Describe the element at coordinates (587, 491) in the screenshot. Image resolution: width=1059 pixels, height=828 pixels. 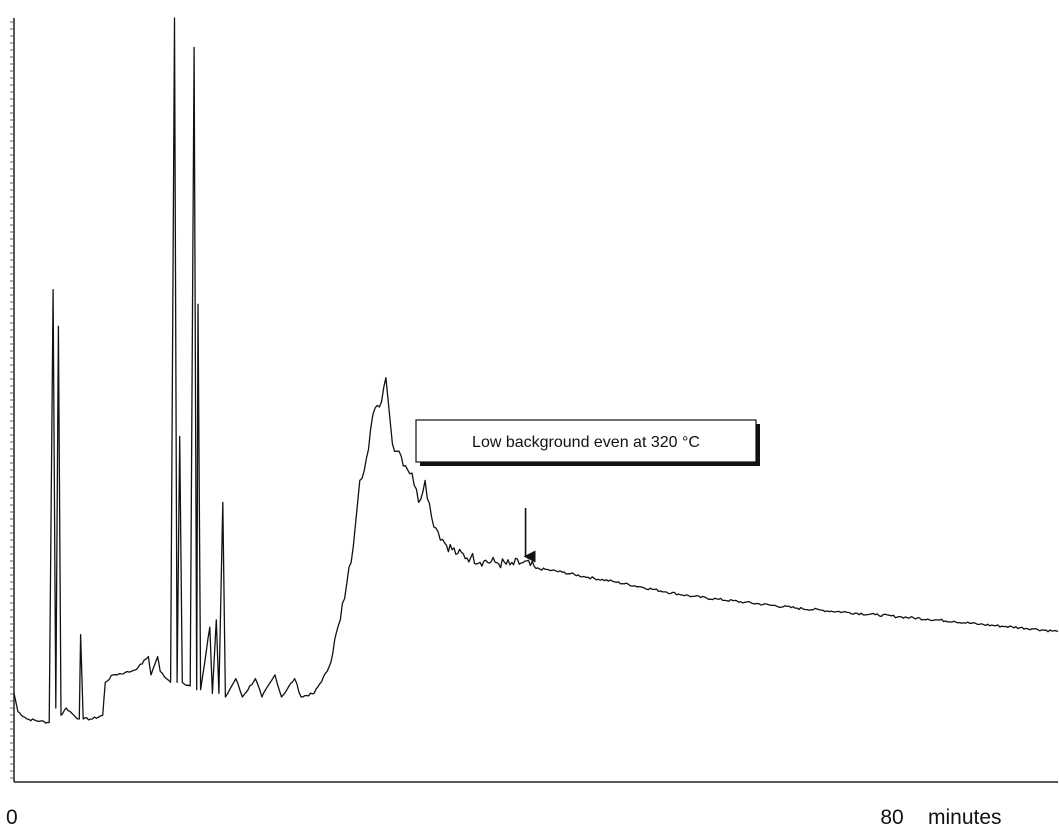
I see `annotation: Low background even at 320 °C` at that location.